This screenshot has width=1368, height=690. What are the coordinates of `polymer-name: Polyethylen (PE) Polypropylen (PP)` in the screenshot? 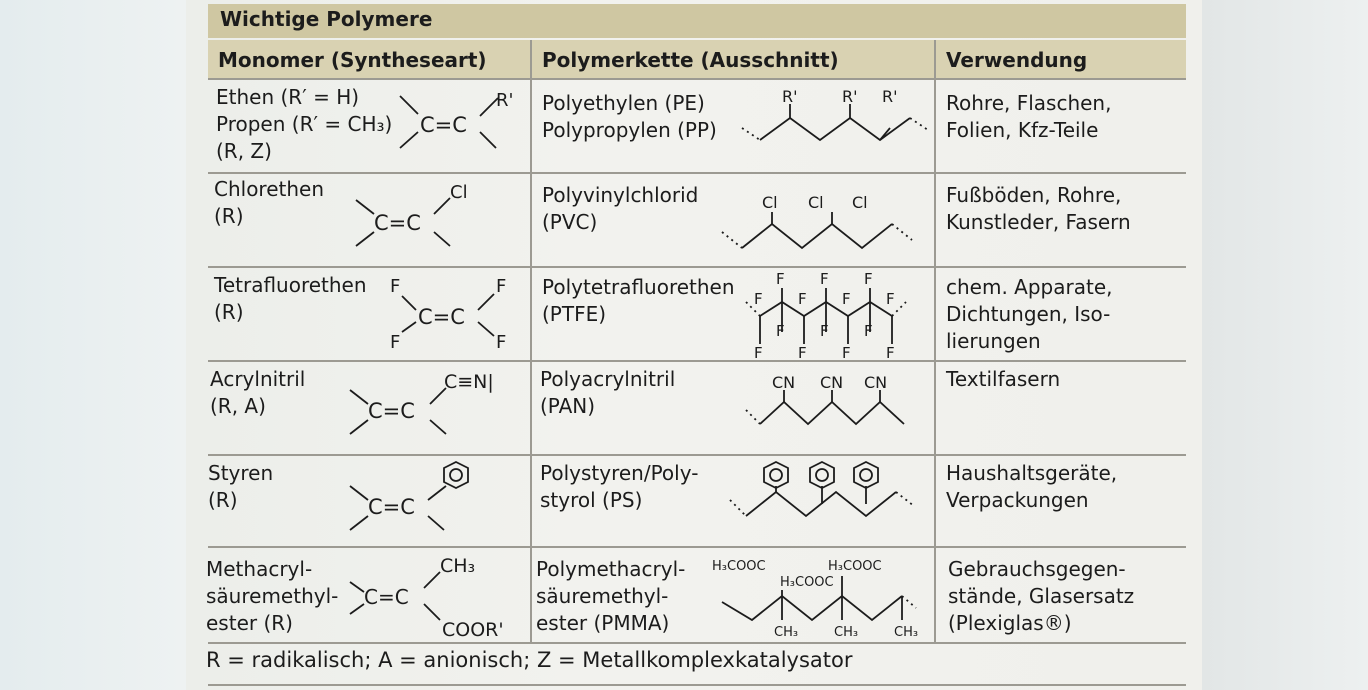 It's located at (629, 116).